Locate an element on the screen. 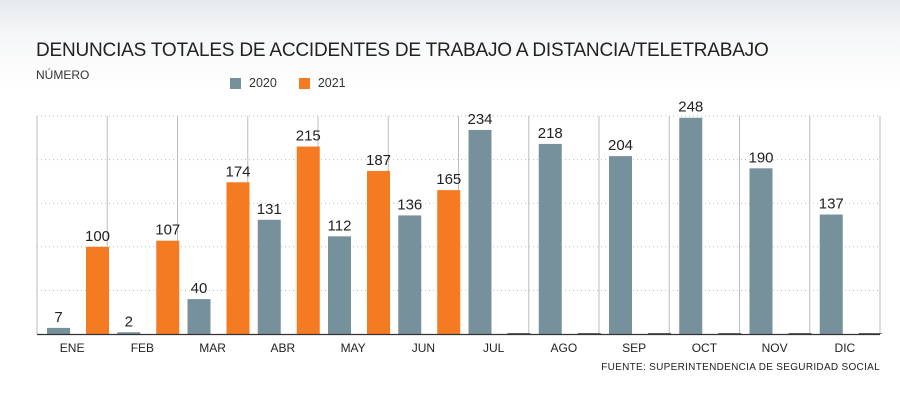  bar-2021-MAY is located at coordinates (378, 252).